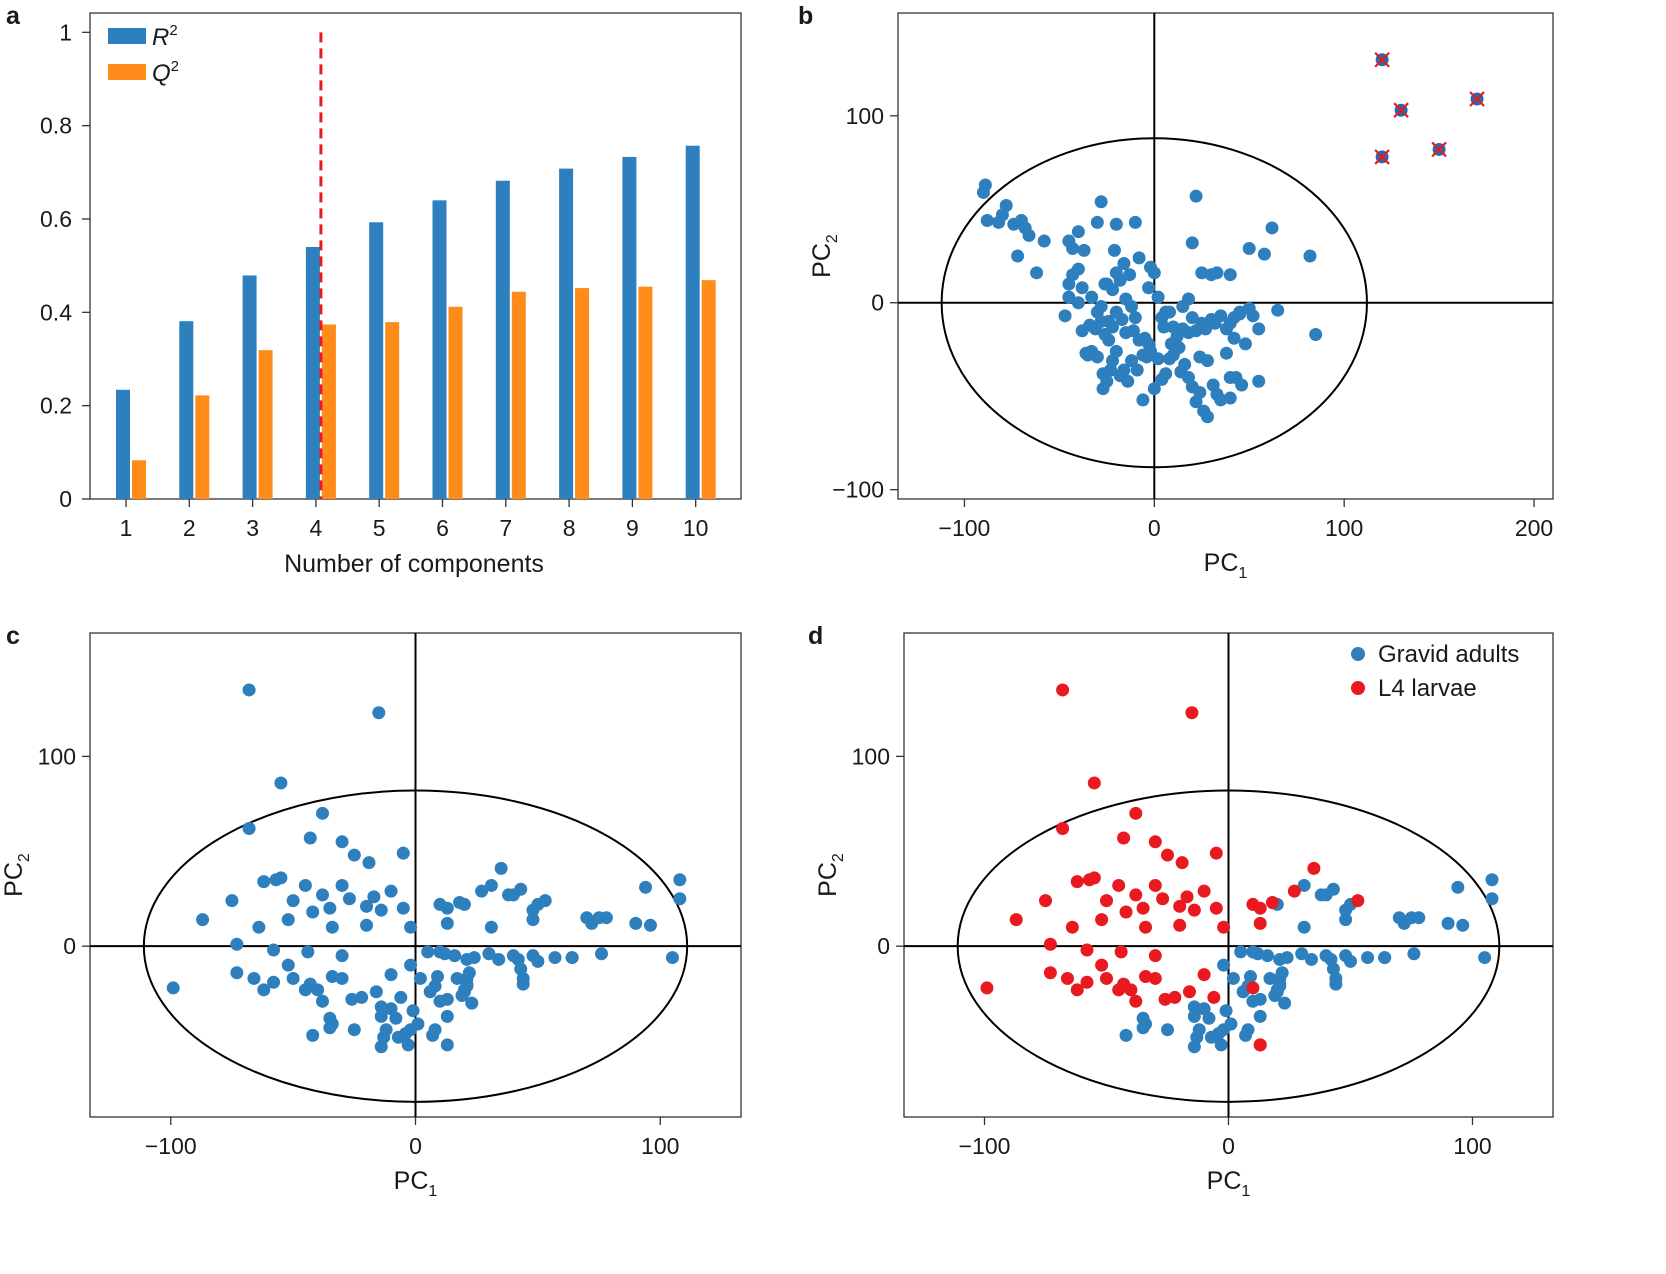  I want to click on x-tick-label: 0, so click(1228, 1146).